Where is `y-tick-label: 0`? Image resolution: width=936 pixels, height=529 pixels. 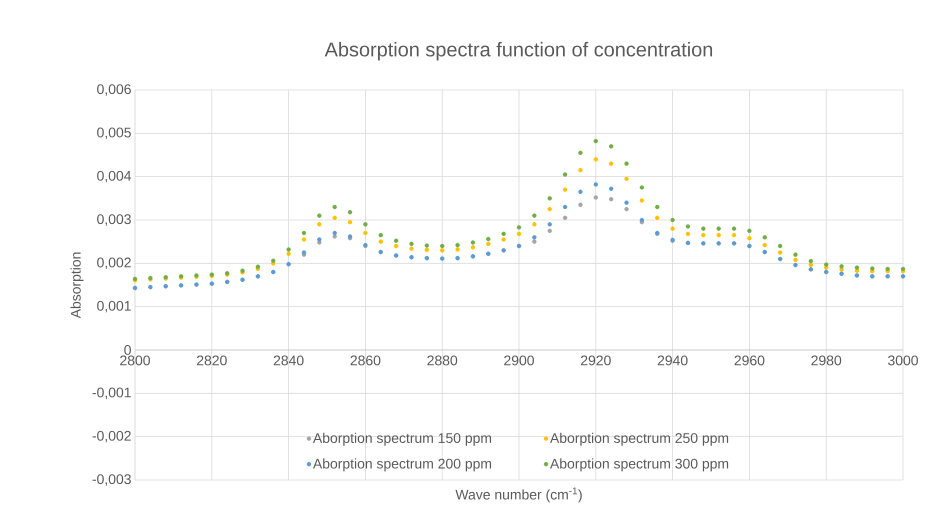
y-tick-label: 0 is located at coordinates (127, 350).